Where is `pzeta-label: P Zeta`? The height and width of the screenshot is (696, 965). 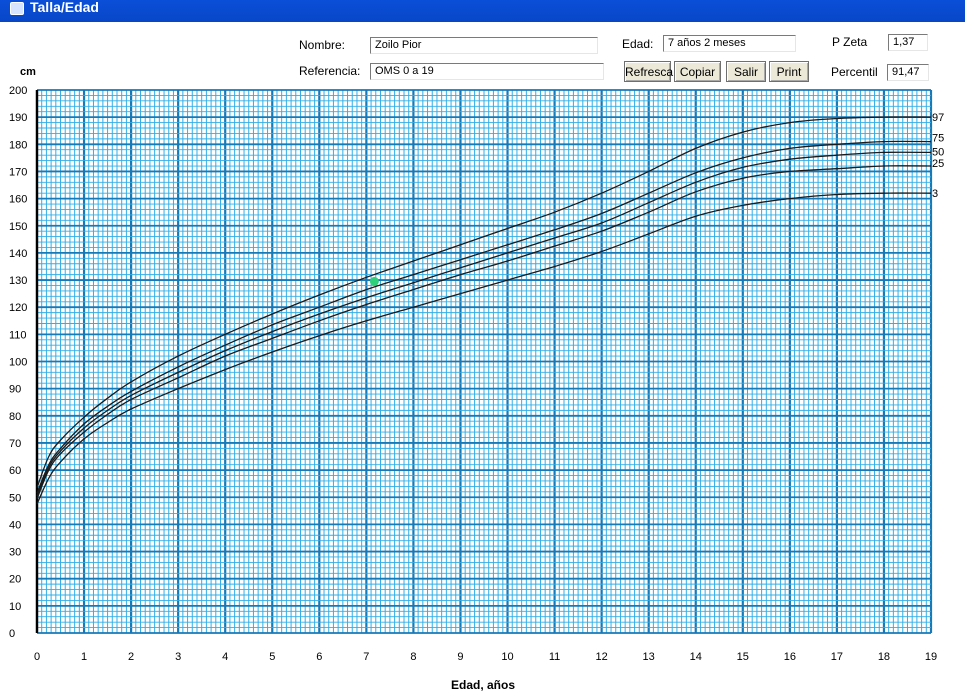
pzeta-label: P Zeta is located at coordinates (850, 42).